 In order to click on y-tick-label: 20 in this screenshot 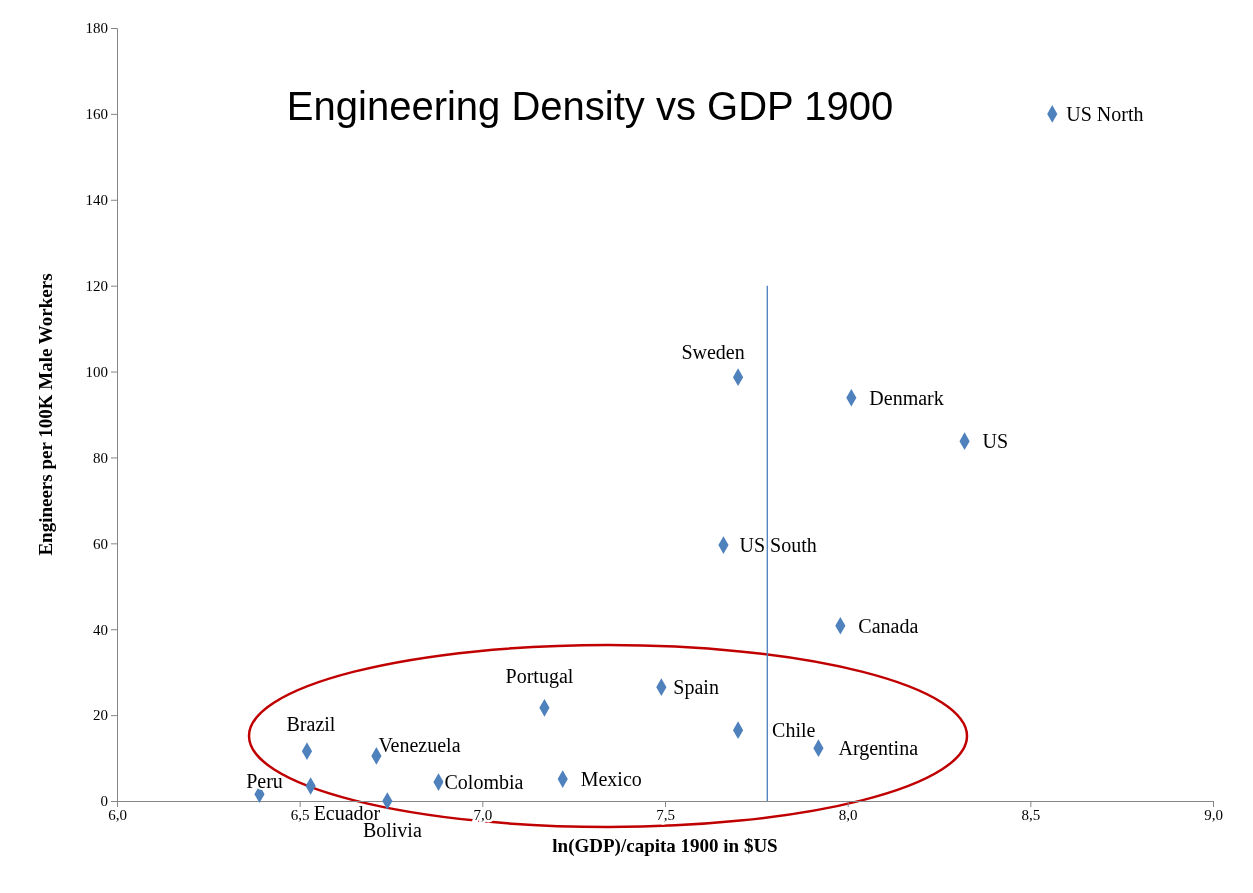, I will do `click(100, 715)`.